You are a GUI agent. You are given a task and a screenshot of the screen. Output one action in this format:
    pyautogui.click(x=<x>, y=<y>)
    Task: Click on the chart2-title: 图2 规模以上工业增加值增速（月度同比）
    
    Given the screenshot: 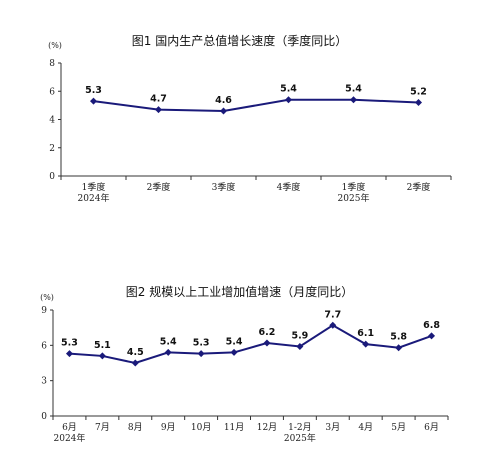 What is the action you would take?
    pyautogui.click(x=239, y=292)
    